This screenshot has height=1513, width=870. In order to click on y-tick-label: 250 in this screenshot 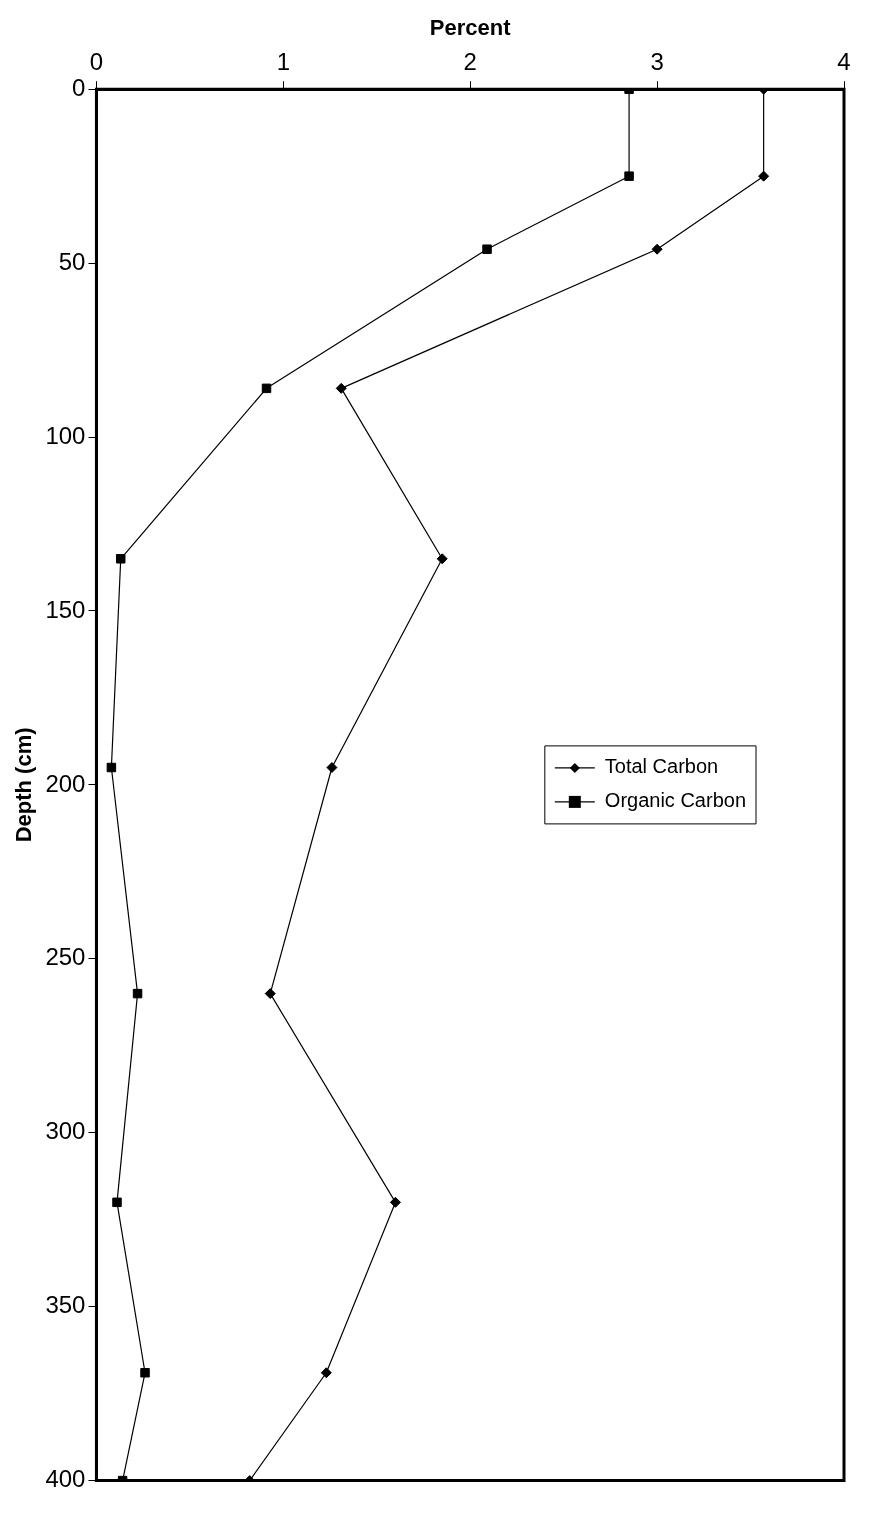, I will do `click(65, 957)`.